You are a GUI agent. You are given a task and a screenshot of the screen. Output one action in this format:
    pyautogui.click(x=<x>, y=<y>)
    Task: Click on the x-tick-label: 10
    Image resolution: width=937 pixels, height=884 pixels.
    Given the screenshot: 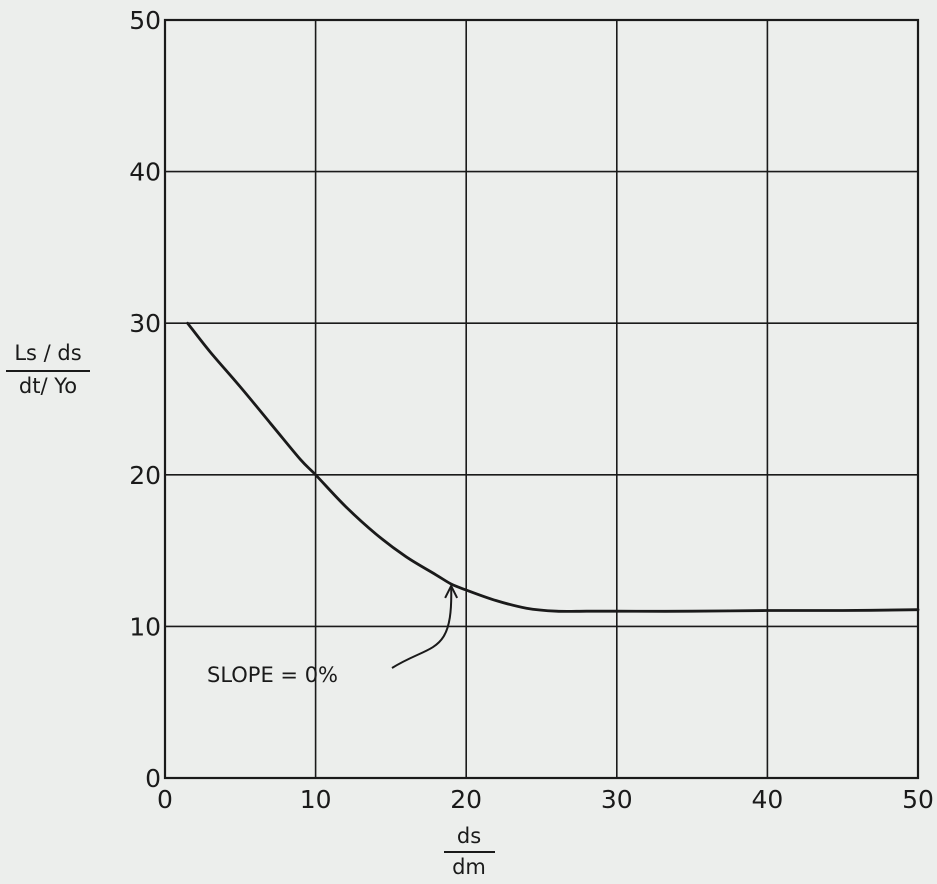 What is the action you would take?
    pyautogui.click(x=316, y=799)
    